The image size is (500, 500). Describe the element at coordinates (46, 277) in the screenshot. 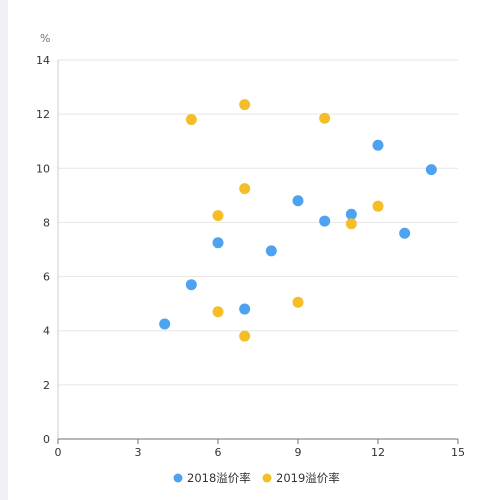

I see `y-tick-label: 6` at that location.